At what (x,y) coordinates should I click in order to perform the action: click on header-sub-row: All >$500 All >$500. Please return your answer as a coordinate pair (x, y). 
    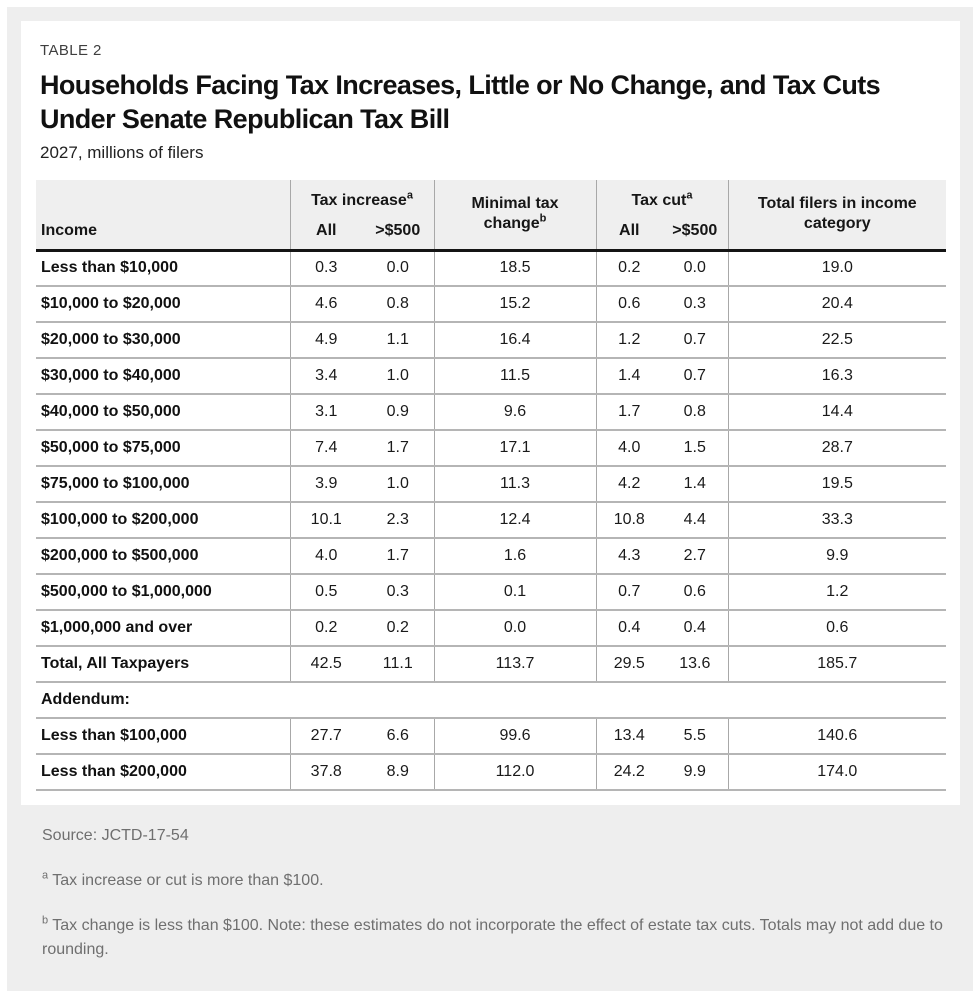
    Looking at the image, I should click on (491, 232).